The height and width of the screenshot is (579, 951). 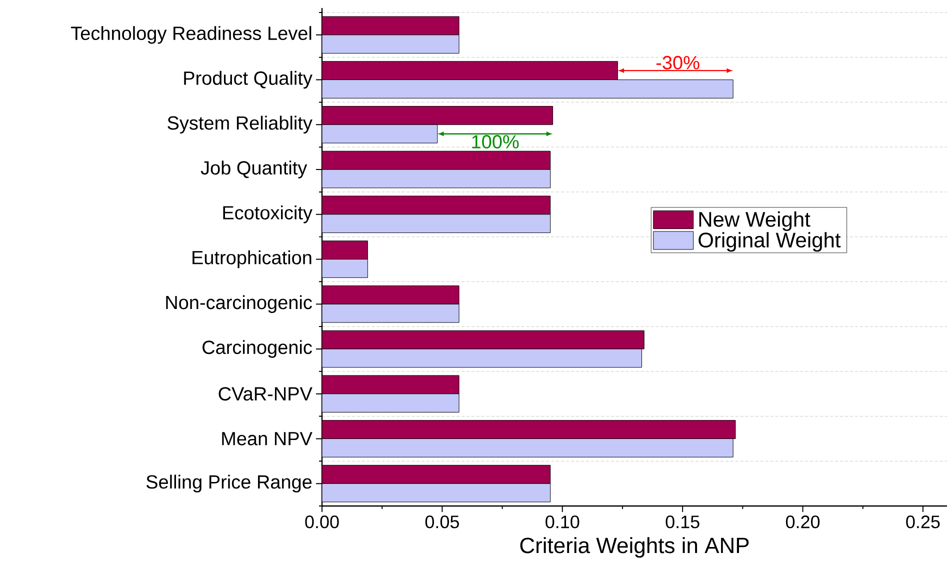 I want to click on y-tick-label: System Reliablity, so click(x=240, y=125).